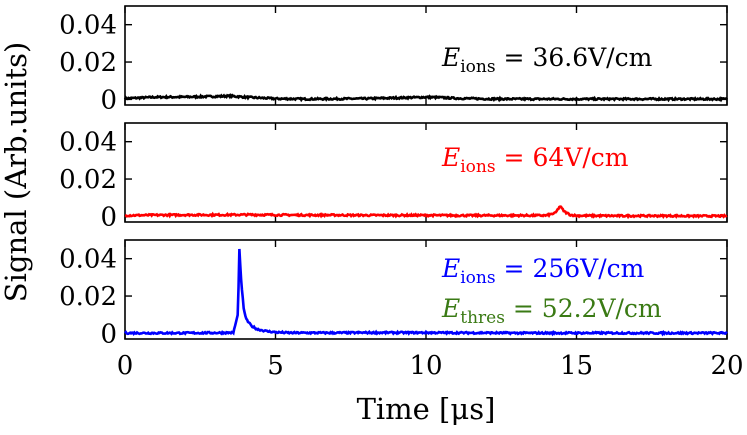 The image size is (747, 435). Describe the element at coordinates (543, 271) in the screenshot. I see `annotation-e-ions-256: Eions = 256V/cm` at that location.